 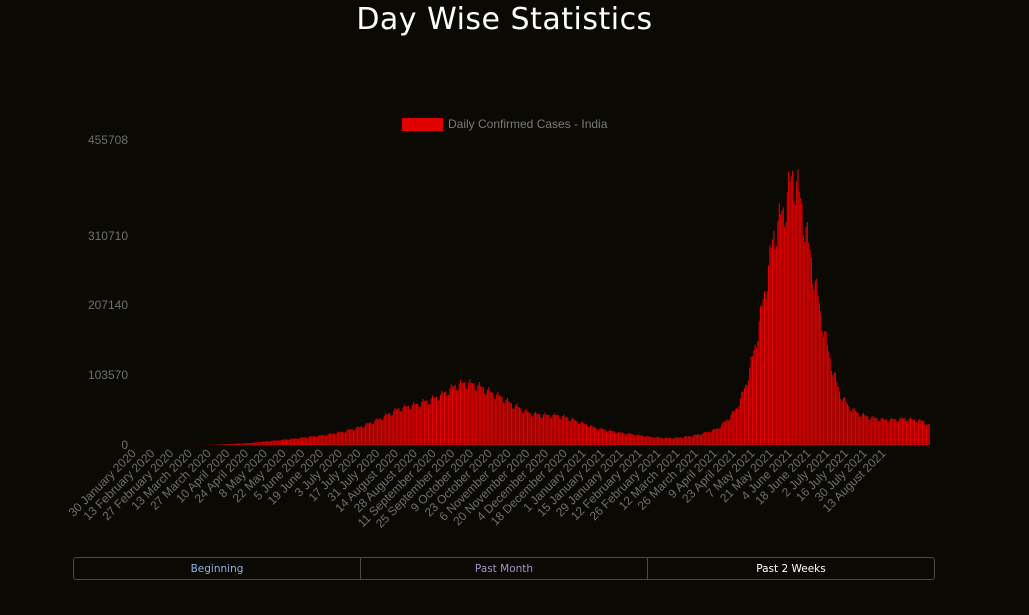 What do you see at coordinates (124, 445) in the screenshot?
I see `y-tick-label: 0` at bounding box center [124, 445].